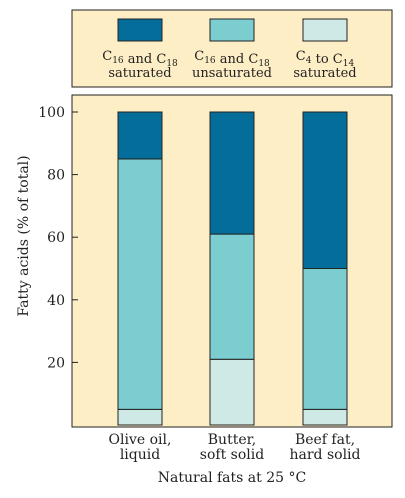  Describe the element at coordinates (232, 440) in the screenshot. I see `x-tick-label: Butter,` at that location.